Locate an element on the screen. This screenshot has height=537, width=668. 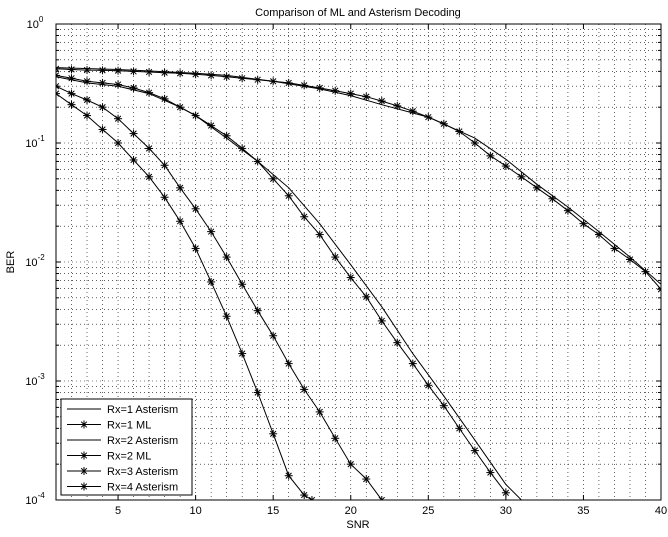
x-tick-label: 40 is located at coordinates (661, 511).